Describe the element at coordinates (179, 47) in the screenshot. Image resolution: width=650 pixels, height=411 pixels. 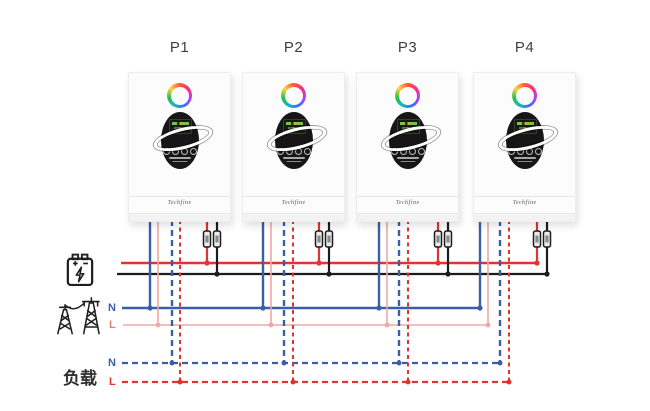
I see `inverter-label: P1` at that location.